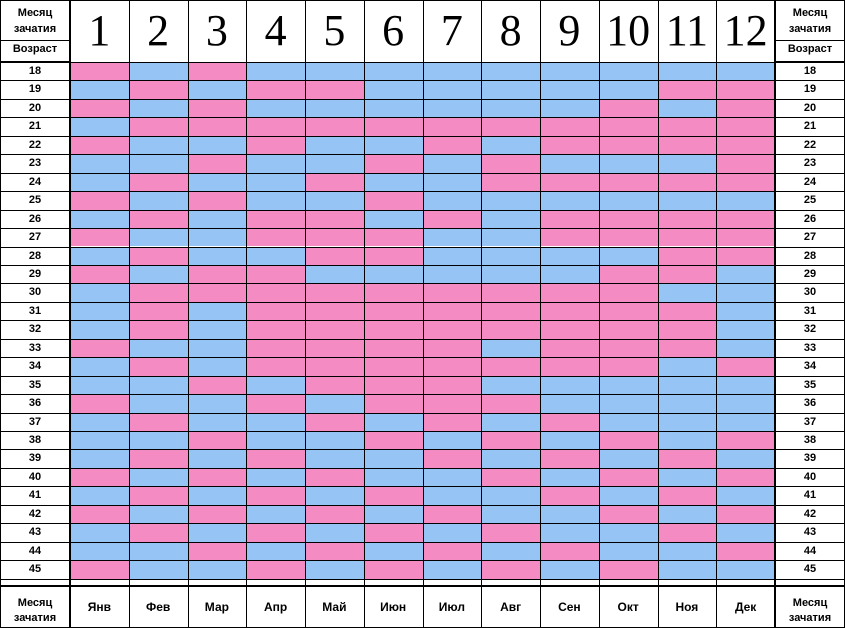  What do you see at coordinates (451, 30) in the screenshot?
I see `month-number-label: 7` at bounding box center [451, 30].